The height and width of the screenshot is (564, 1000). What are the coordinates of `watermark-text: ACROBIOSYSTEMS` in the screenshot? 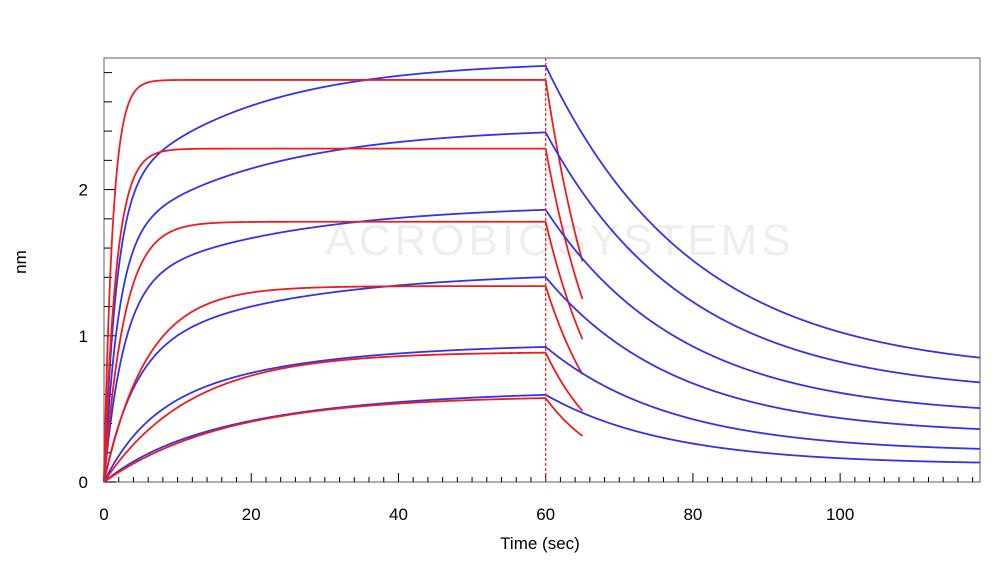 It's located at (559, 240).